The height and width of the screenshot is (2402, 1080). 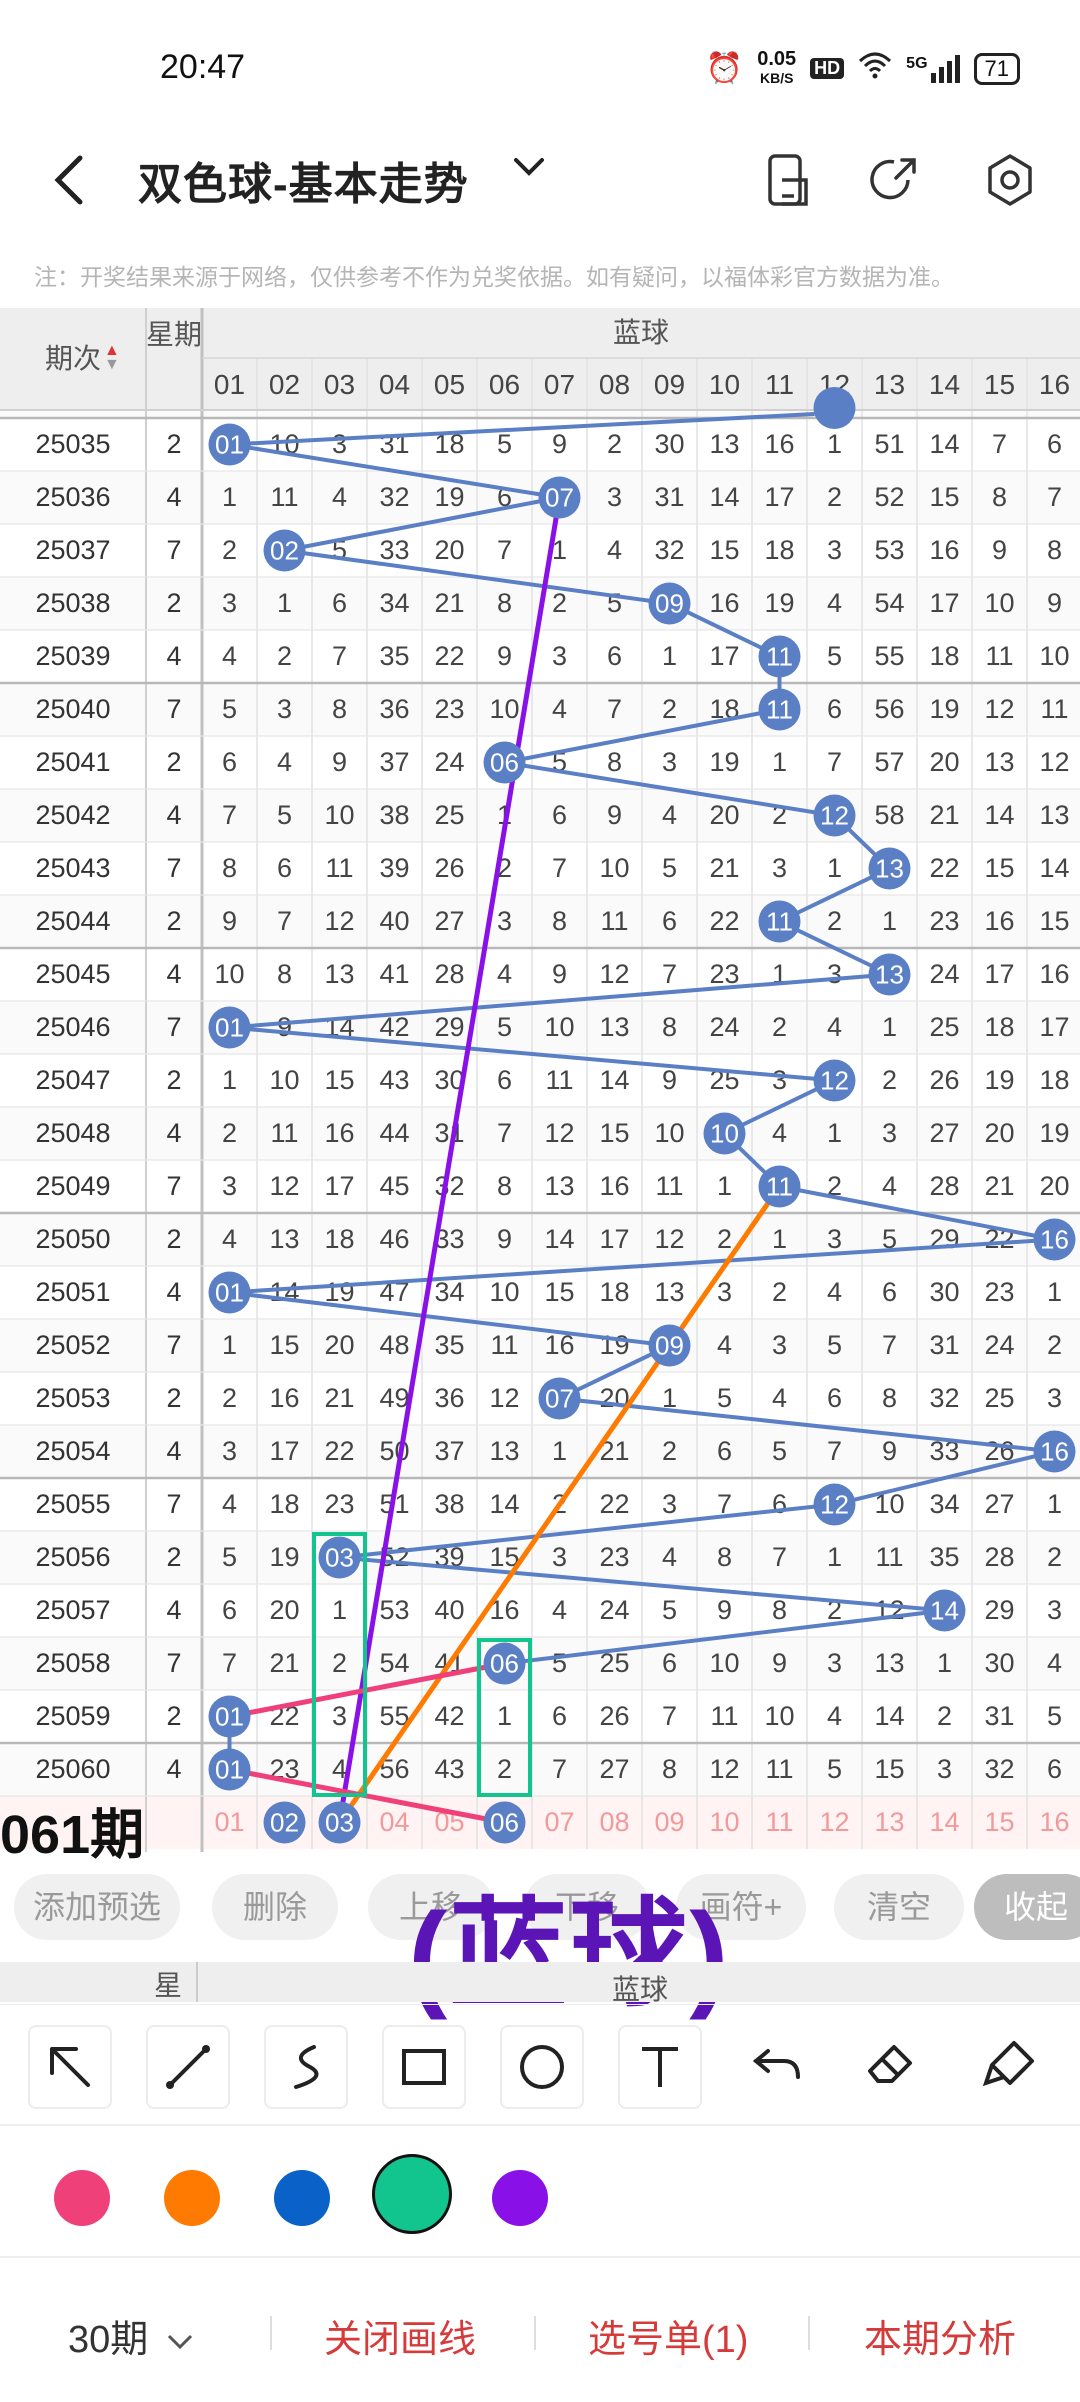 I want to click on circle-tool-button, so click(x=542, y=2067).